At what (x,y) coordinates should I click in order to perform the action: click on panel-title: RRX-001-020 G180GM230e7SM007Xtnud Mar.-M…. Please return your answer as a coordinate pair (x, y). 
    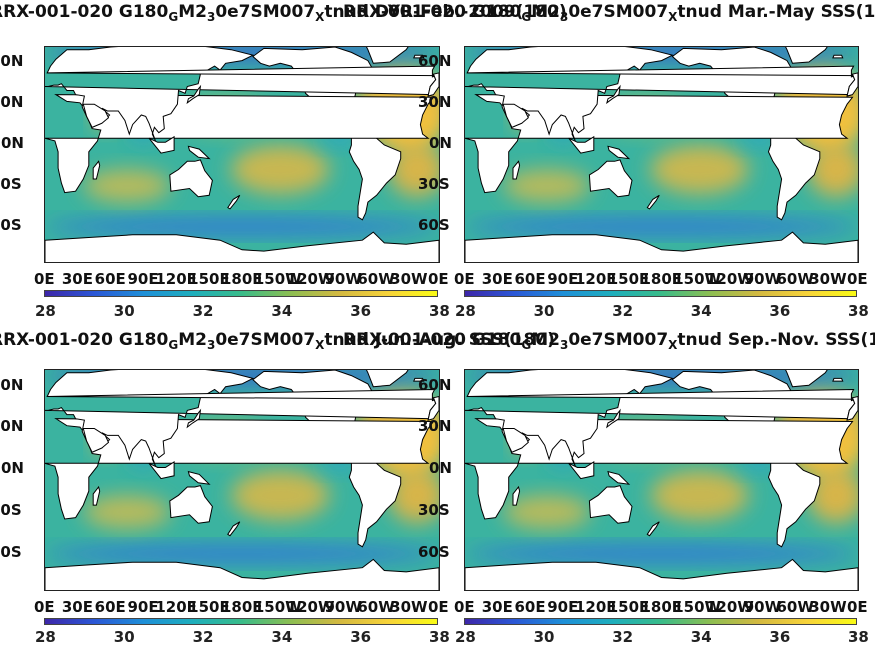
    Looking at the image, I should click on (609, 13).